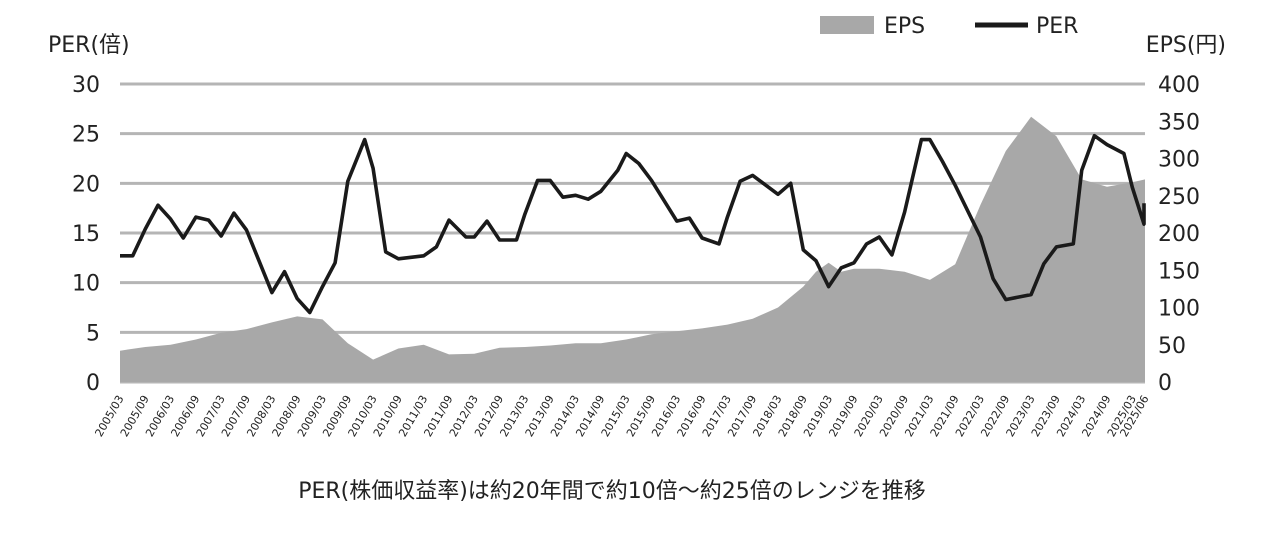  I want to click on left-tick-label: 0, so click(93, 383).